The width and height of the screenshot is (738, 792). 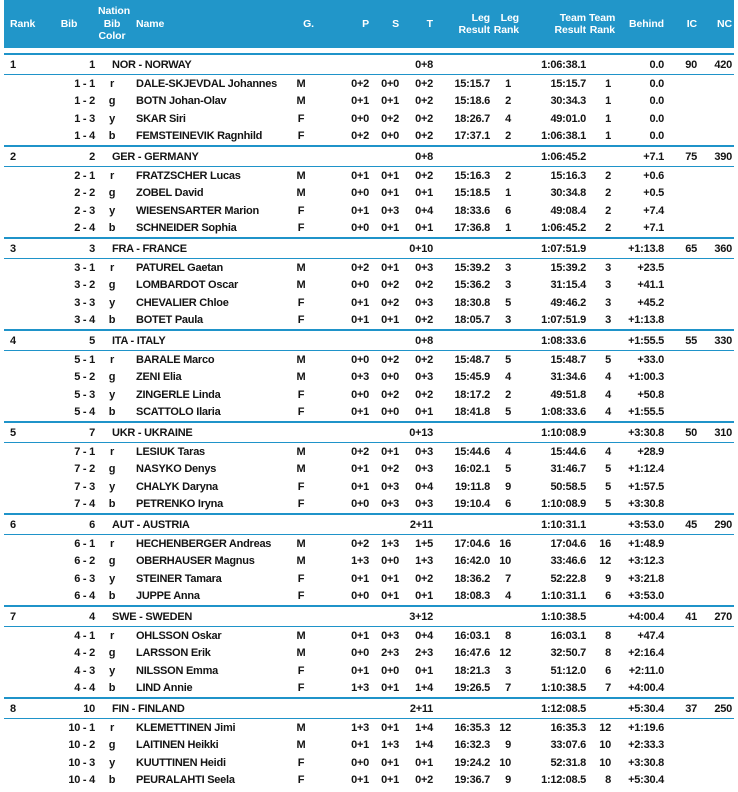 I want to click on athlete-name-cell: STEINER Tamara, so click(x=179, y=578).